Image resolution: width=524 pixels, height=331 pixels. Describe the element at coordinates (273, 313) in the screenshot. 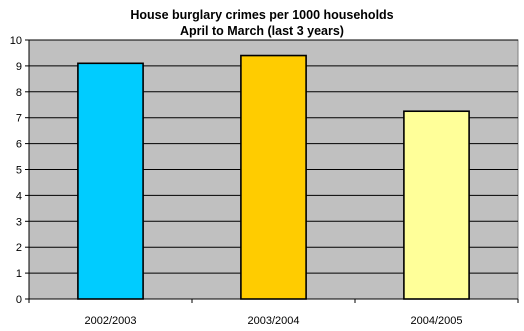

I see `x-axis-ticks: 2002/2003 2003/2004 2004/2005` at that location.